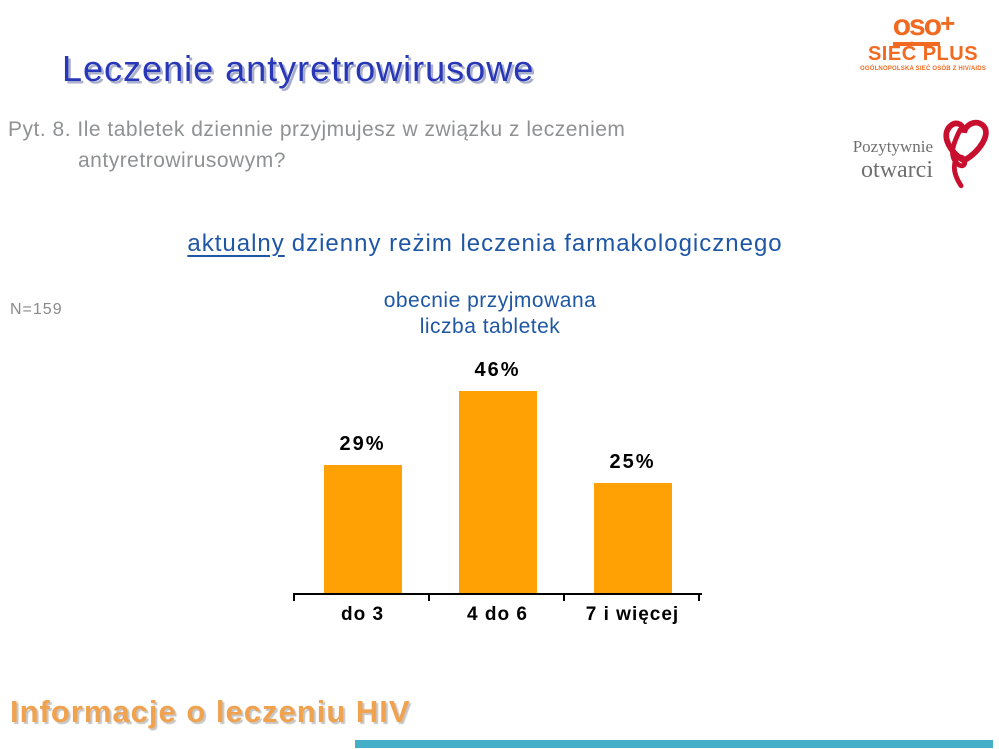 The width and height of the screenshot is (999, 749). What do you see at coordinates (537, 243) in the screenshot?
I see `subtitle-rest: dzienny reżim leczenia farmakologicznego` at bounding box center [537, 243].